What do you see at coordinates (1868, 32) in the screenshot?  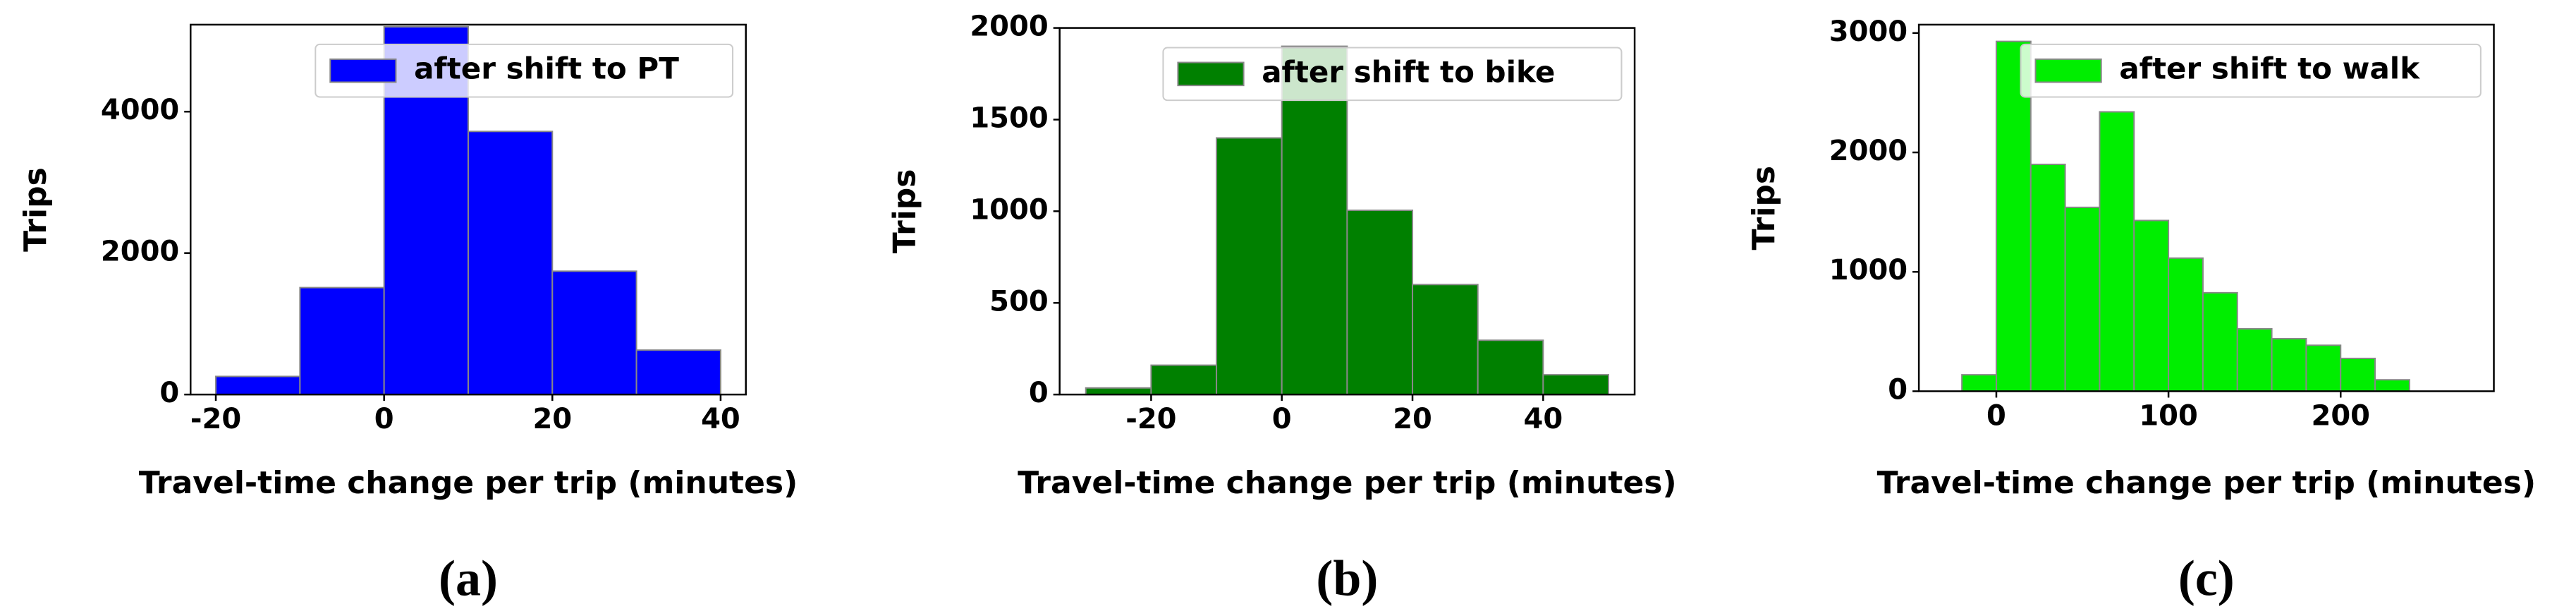 I see `y-tick-label: 3000` at bounding box center [1868, 32].